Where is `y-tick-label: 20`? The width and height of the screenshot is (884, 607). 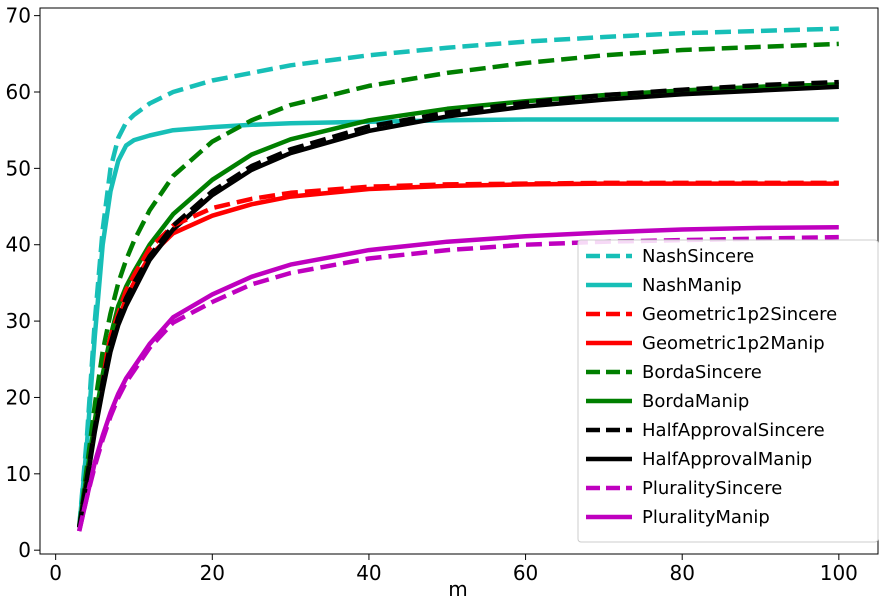 y-tick-label: 20 is located at coordinates (18, 397).